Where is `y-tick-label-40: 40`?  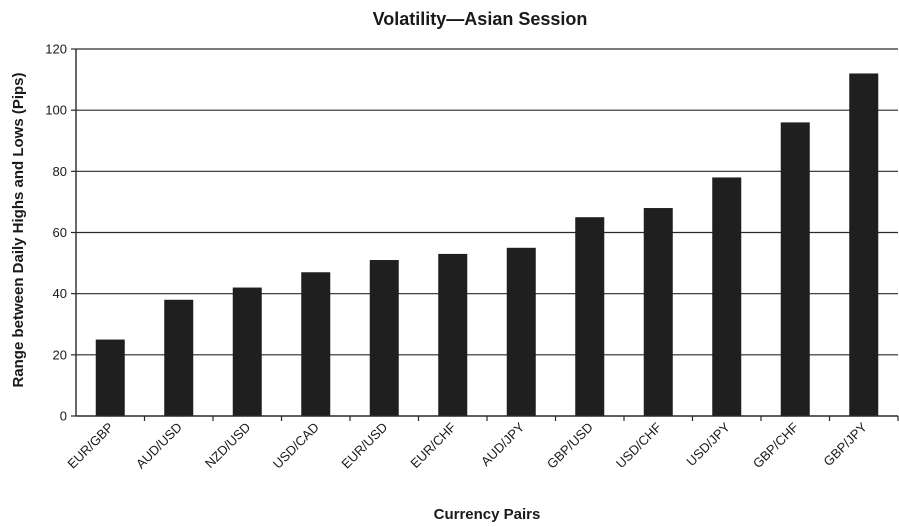 y-tick-label-40: 40 is located at coordinates (60, 293).